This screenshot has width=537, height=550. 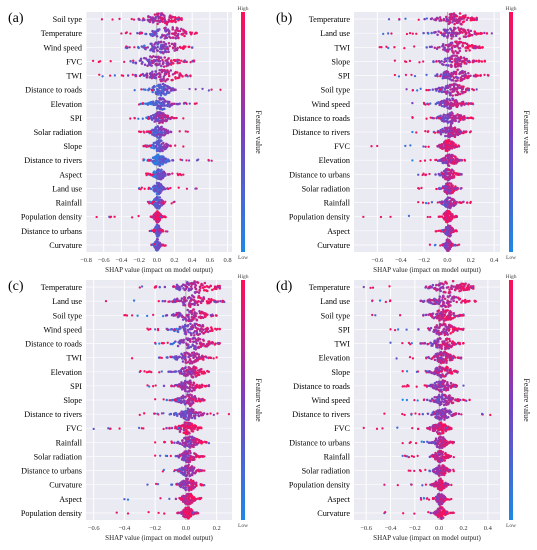 What do you see at coordinates (155, 528) in the screenshot?
I see `x-tick-label: −0.2` at bounding box center [155, 528].